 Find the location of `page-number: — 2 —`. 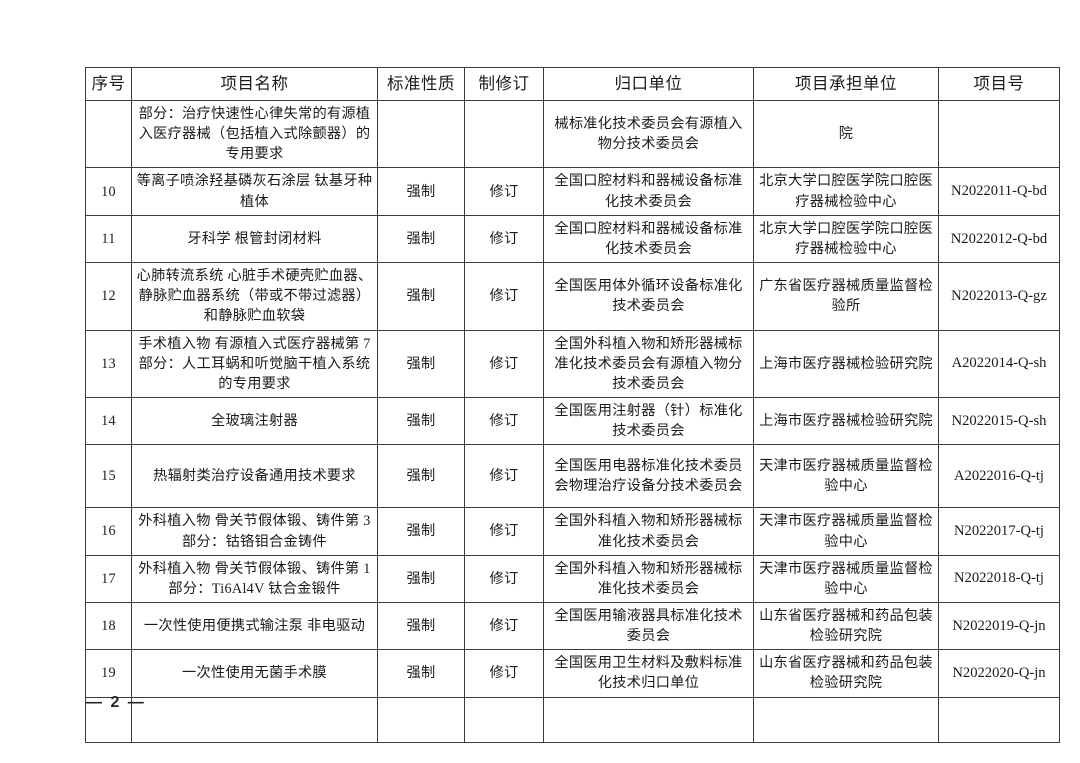

page-number: — 2 — is located at coordinates (116, 702).